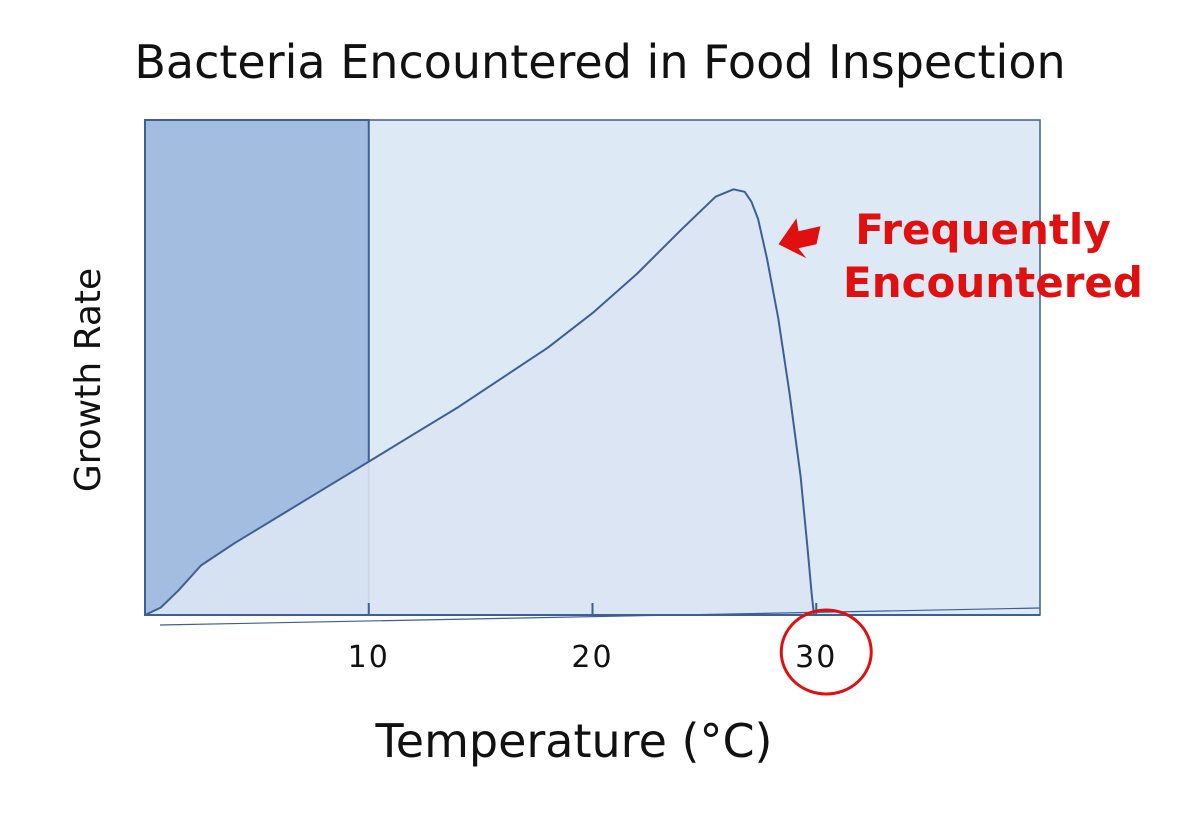 Image resolution: width=1200 pixels, height=820 pixels. Describe the element at coordinates (592, 657) in the screenshot. I see `x-tick-label: 20` at that location.